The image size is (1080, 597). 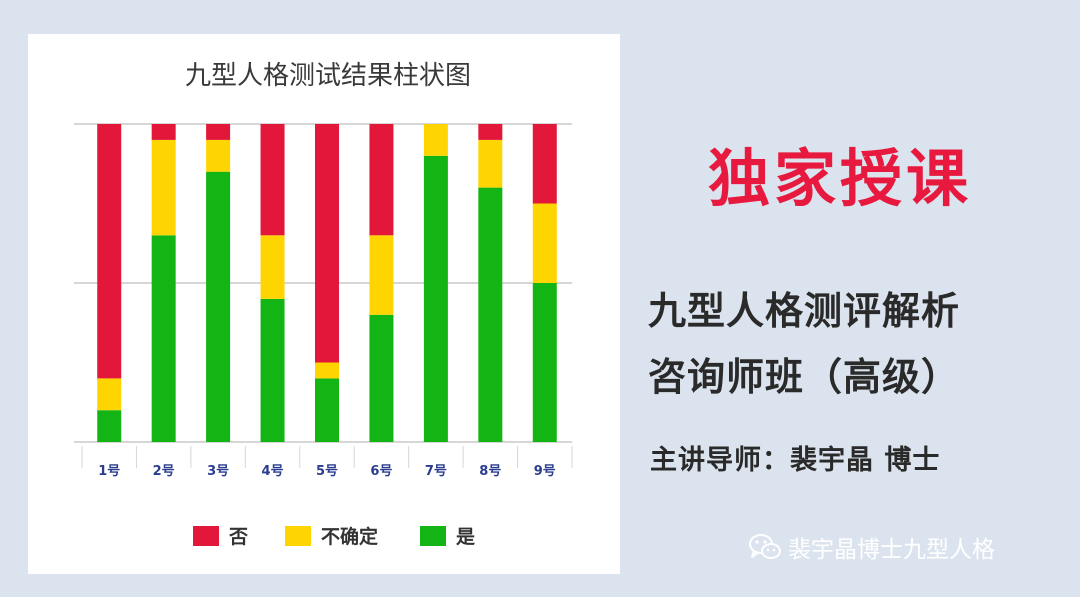 What do you see at coordinates (381, 471) in the screenshot?
I see `x-tick-label: 6号` at bounding box center [381, 471].